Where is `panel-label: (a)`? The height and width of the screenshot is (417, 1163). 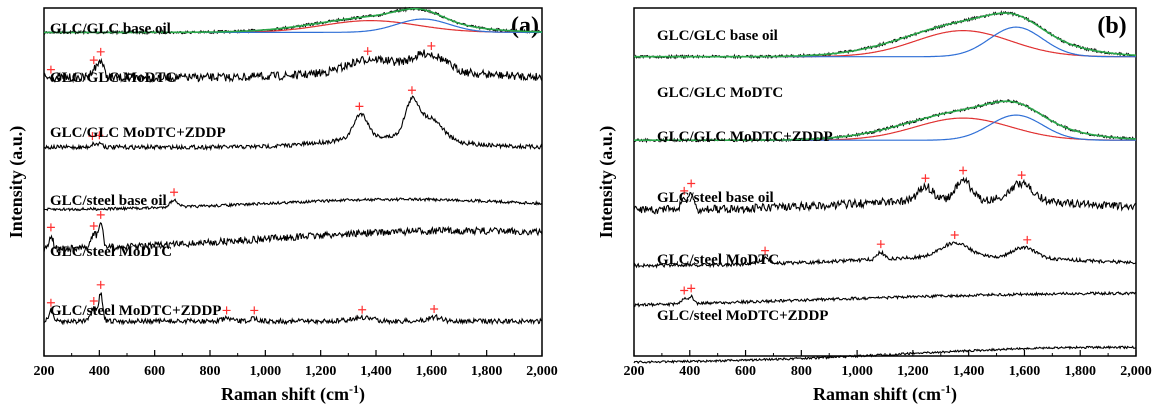 panel-label: (a) is located at coordinates (525, 26).